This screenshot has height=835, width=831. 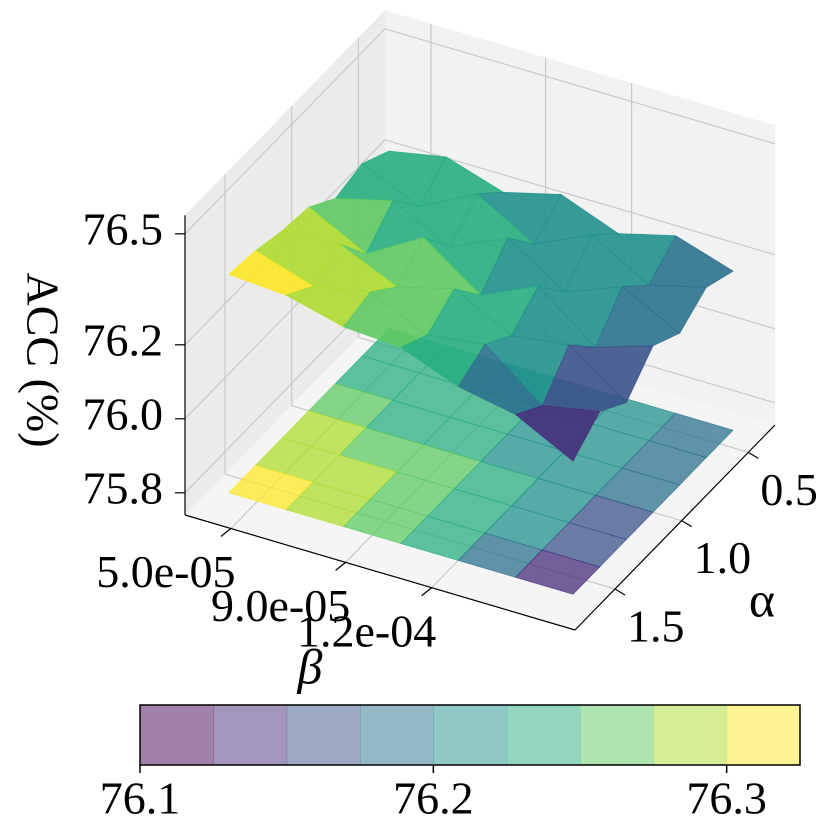 I want to click on colorbar-tick-label: 76.2, so click(x=433, y=798).